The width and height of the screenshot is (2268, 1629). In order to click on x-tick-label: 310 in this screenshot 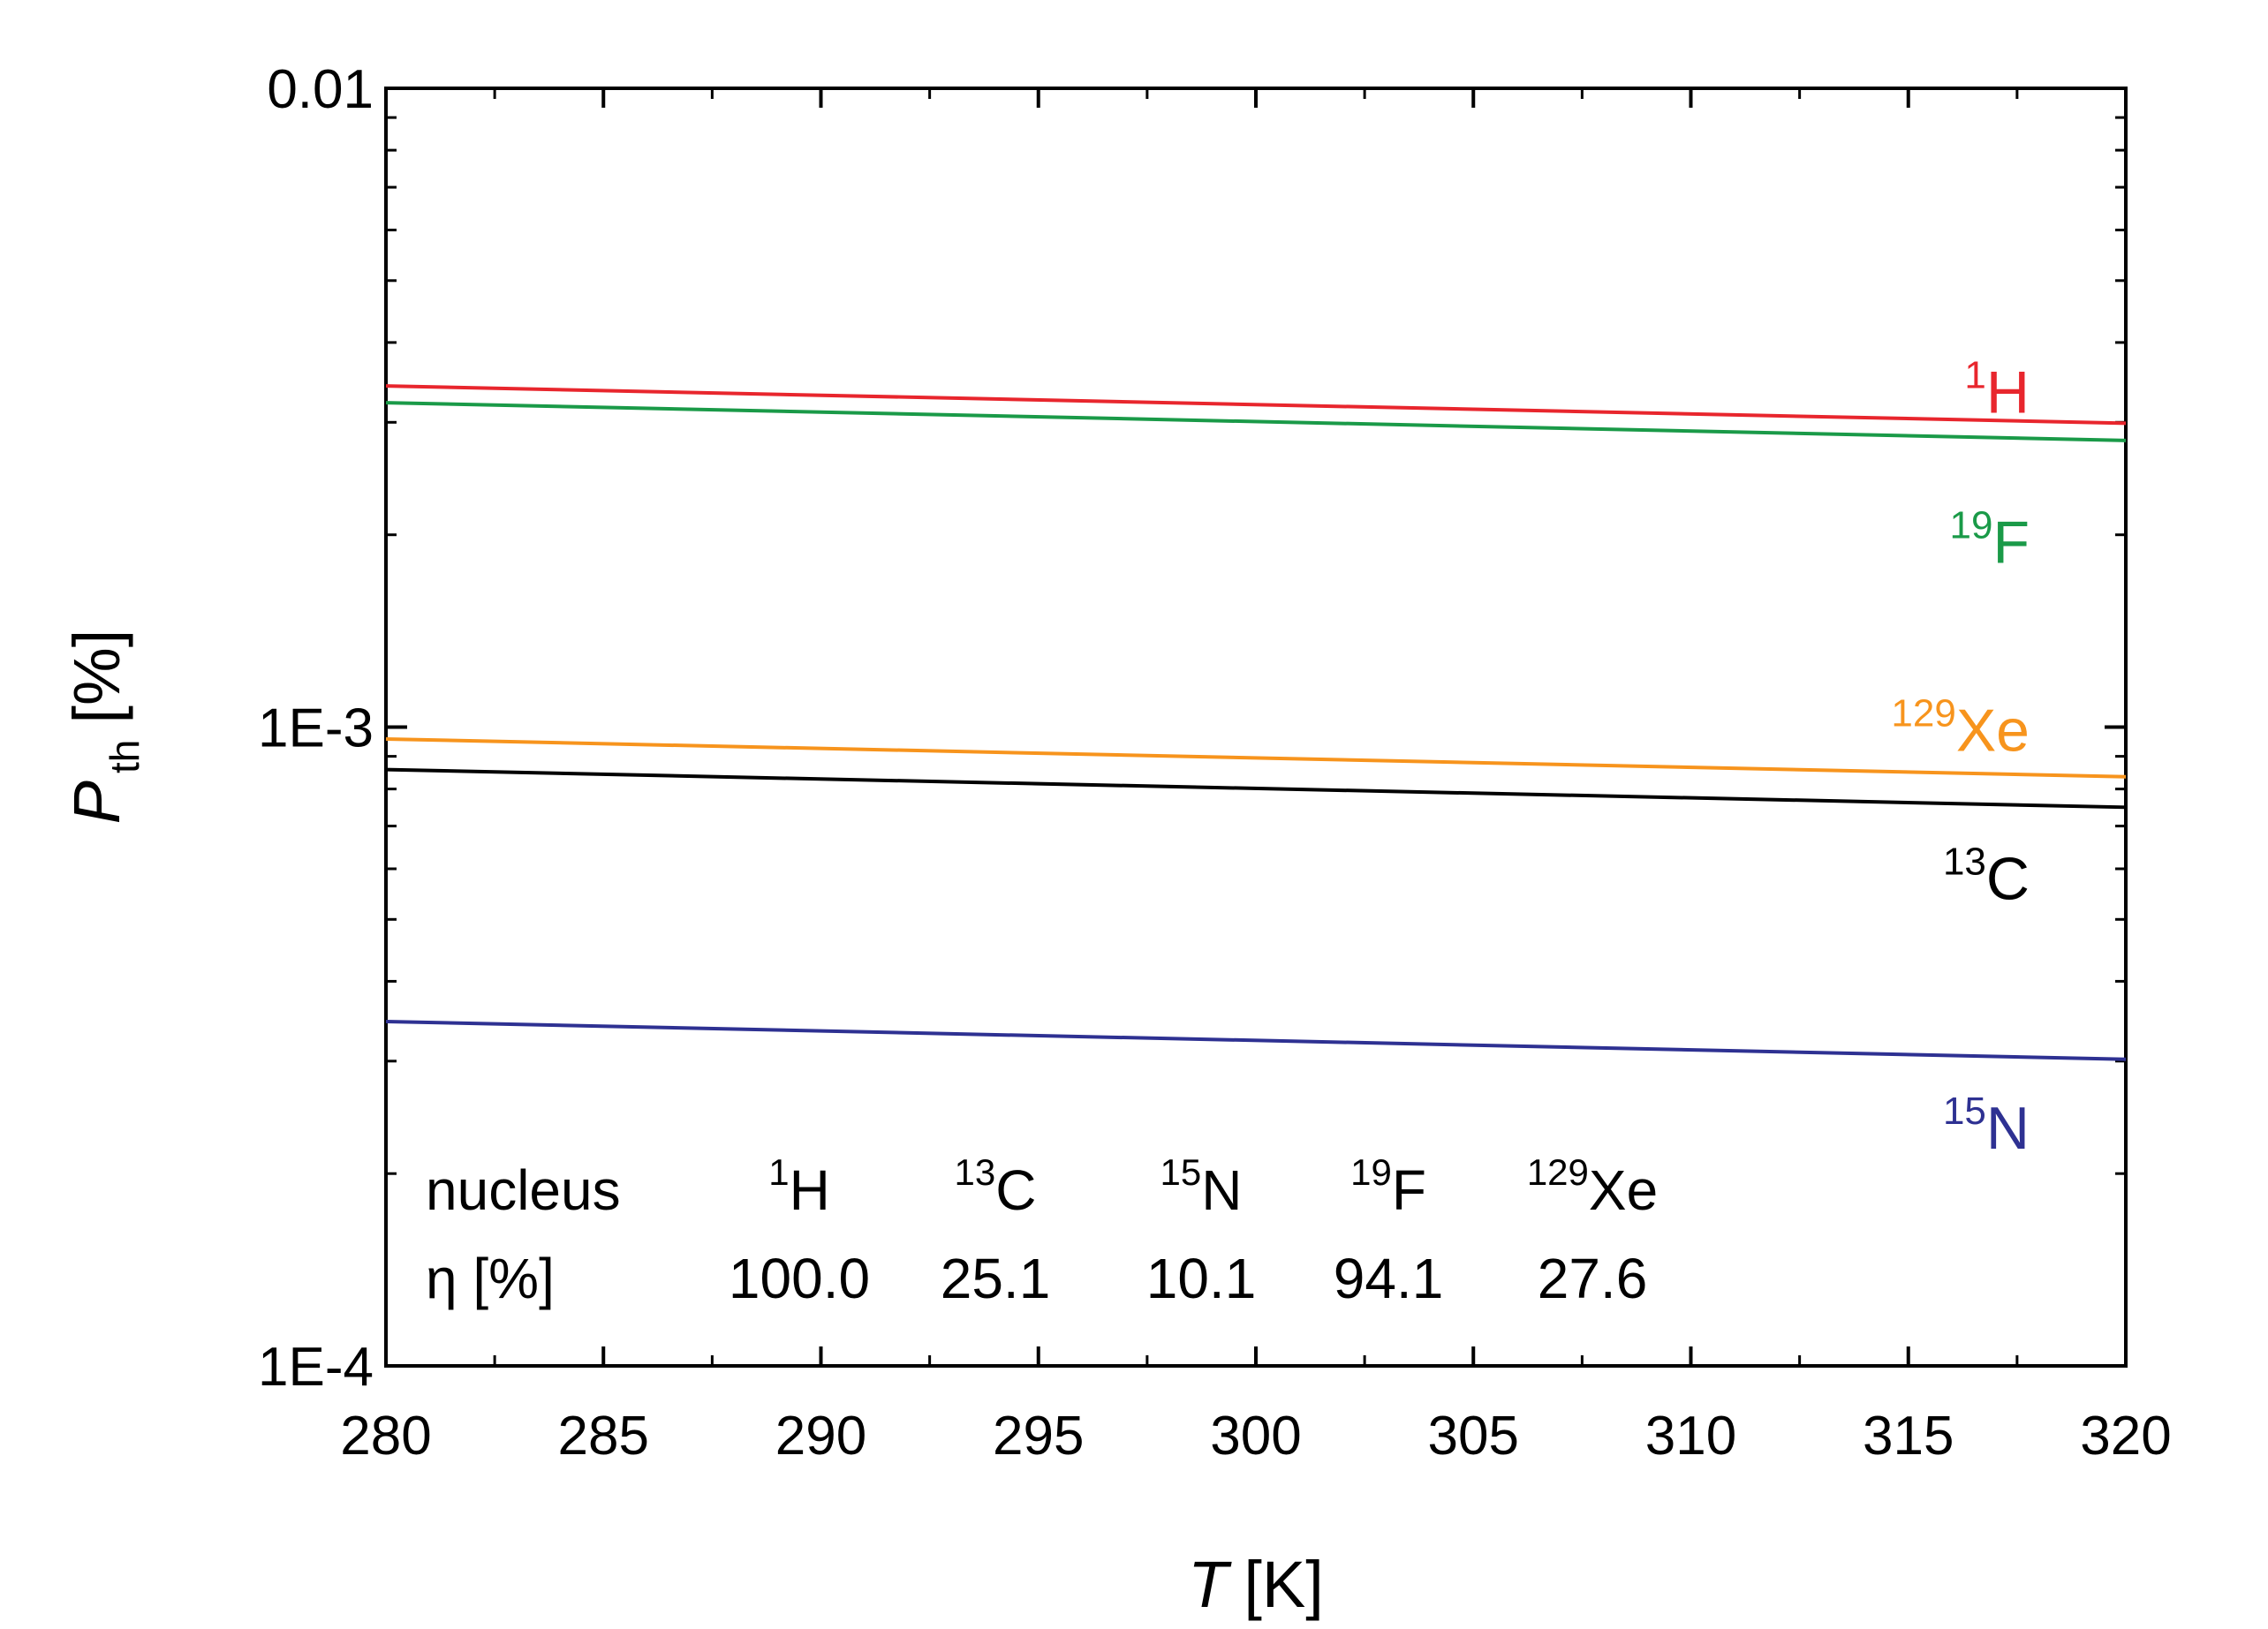, I will do `click(1690, 1437)`.